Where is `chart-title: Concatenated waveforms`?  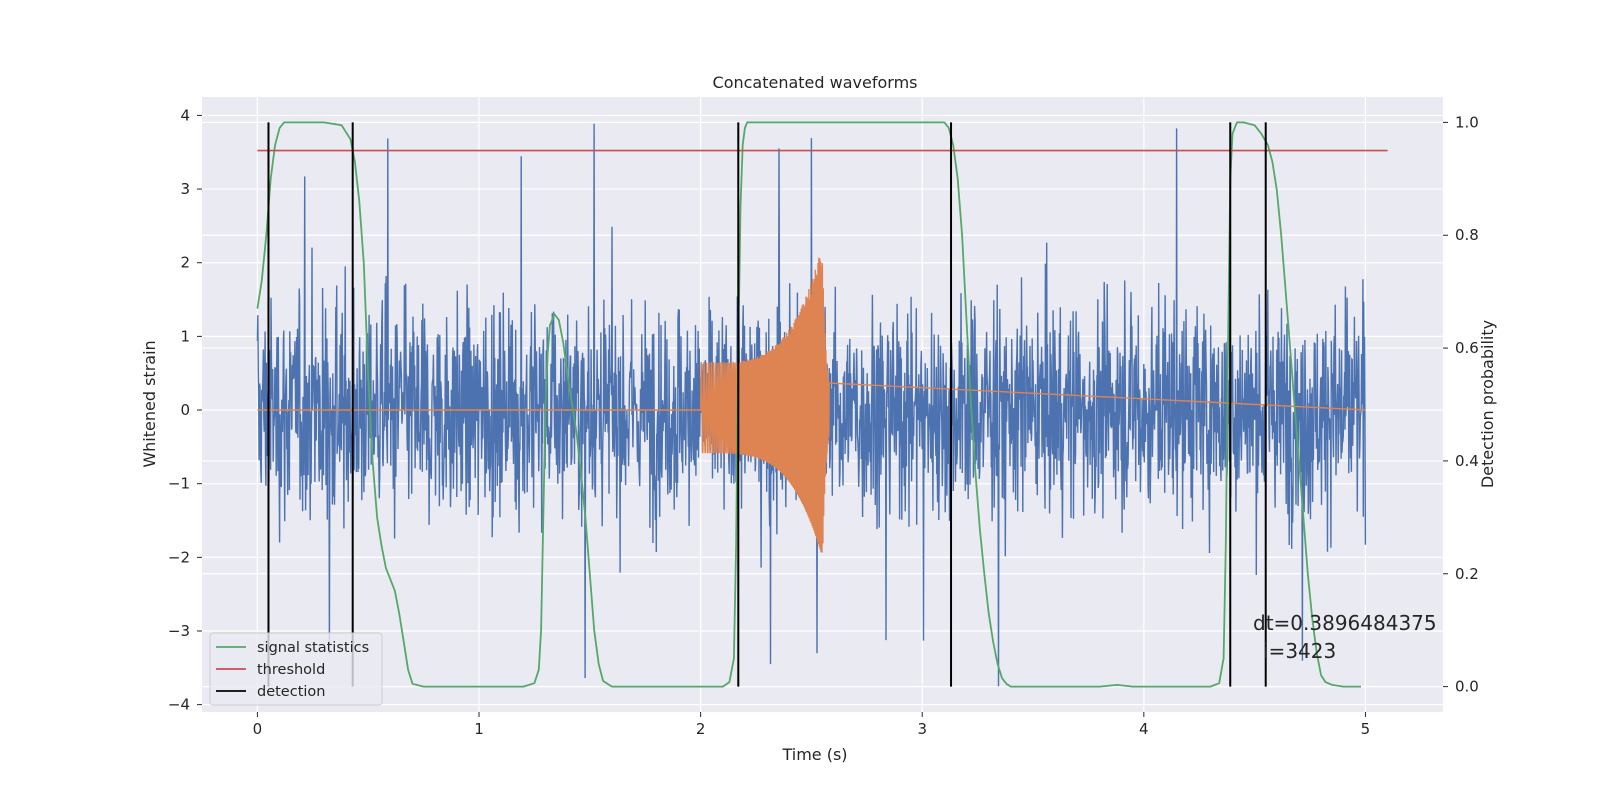
chart-title: Concatenated waveforms is located at coordinates (815, 82).